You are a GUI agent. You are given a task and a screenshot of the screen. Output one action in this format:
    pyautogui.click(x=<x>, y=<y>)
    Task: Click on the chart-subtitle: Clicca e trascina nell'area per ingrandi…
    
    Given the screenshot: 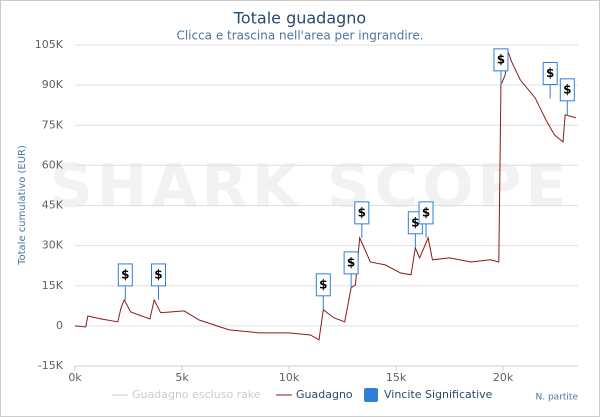 What is the action you would take?
    pyautogui.click(x=299, y=36)
    